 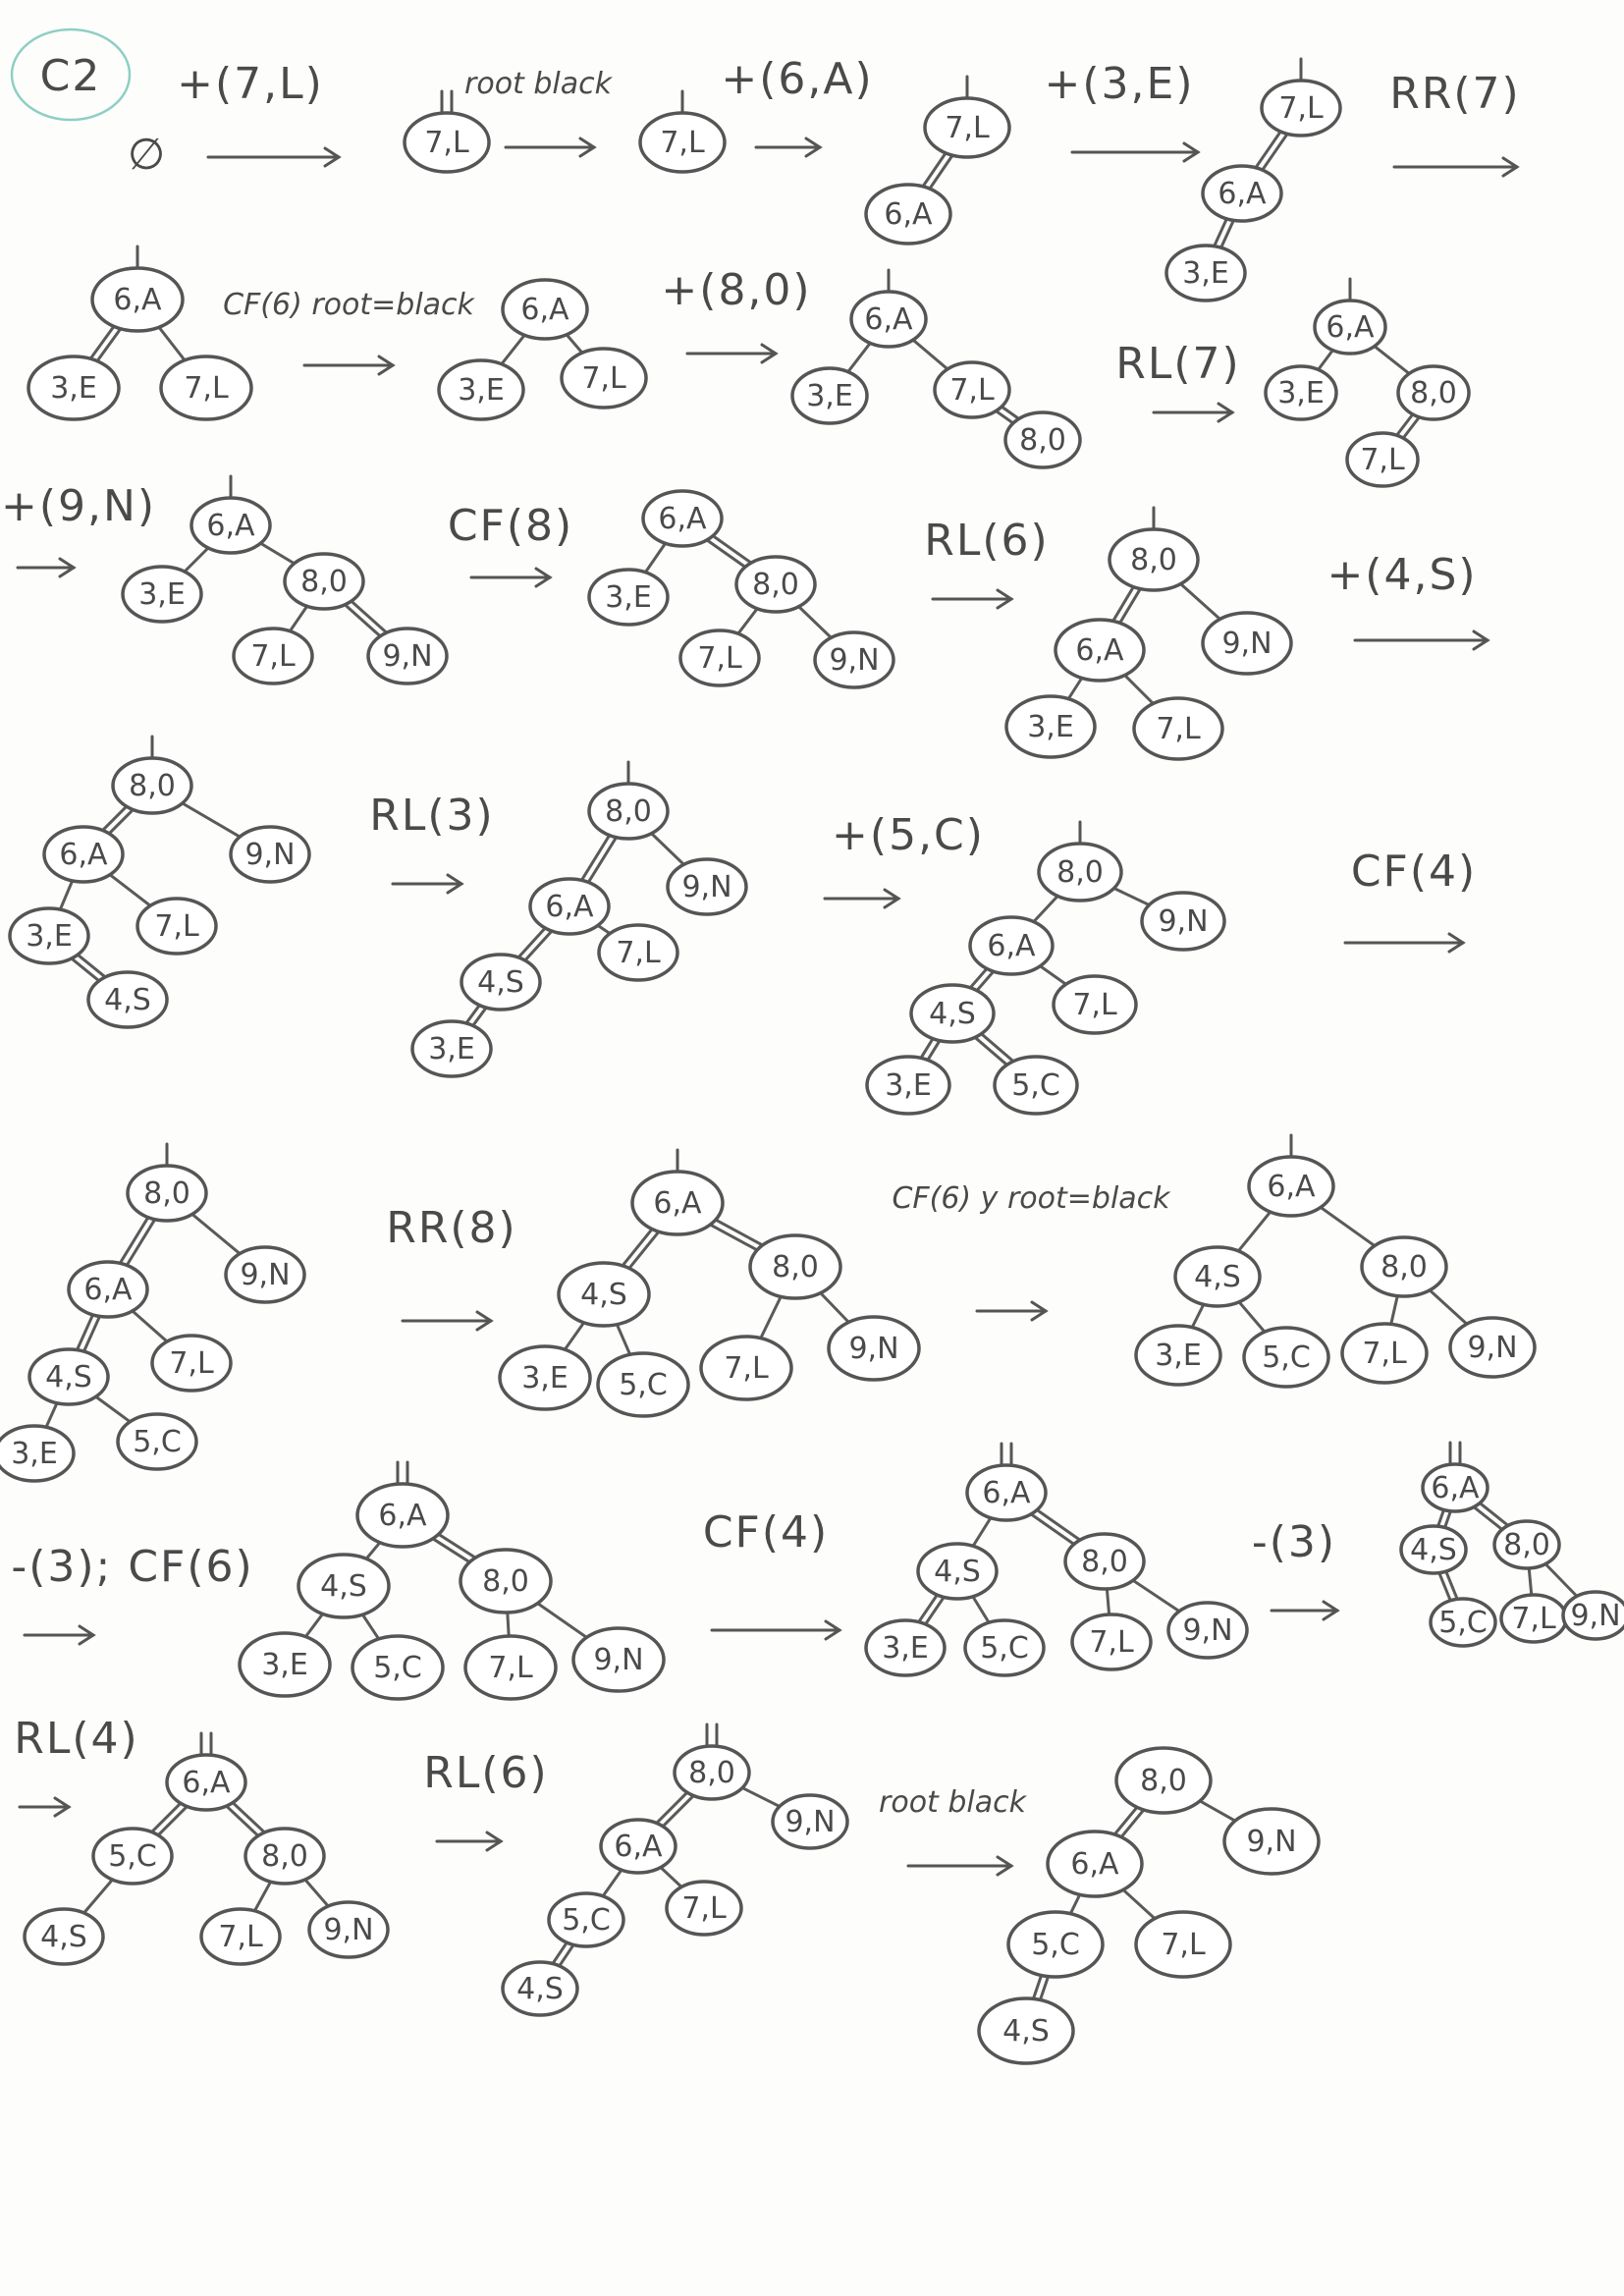 I want to click on tree-node: 9,N, so click(x=1247, y=643).